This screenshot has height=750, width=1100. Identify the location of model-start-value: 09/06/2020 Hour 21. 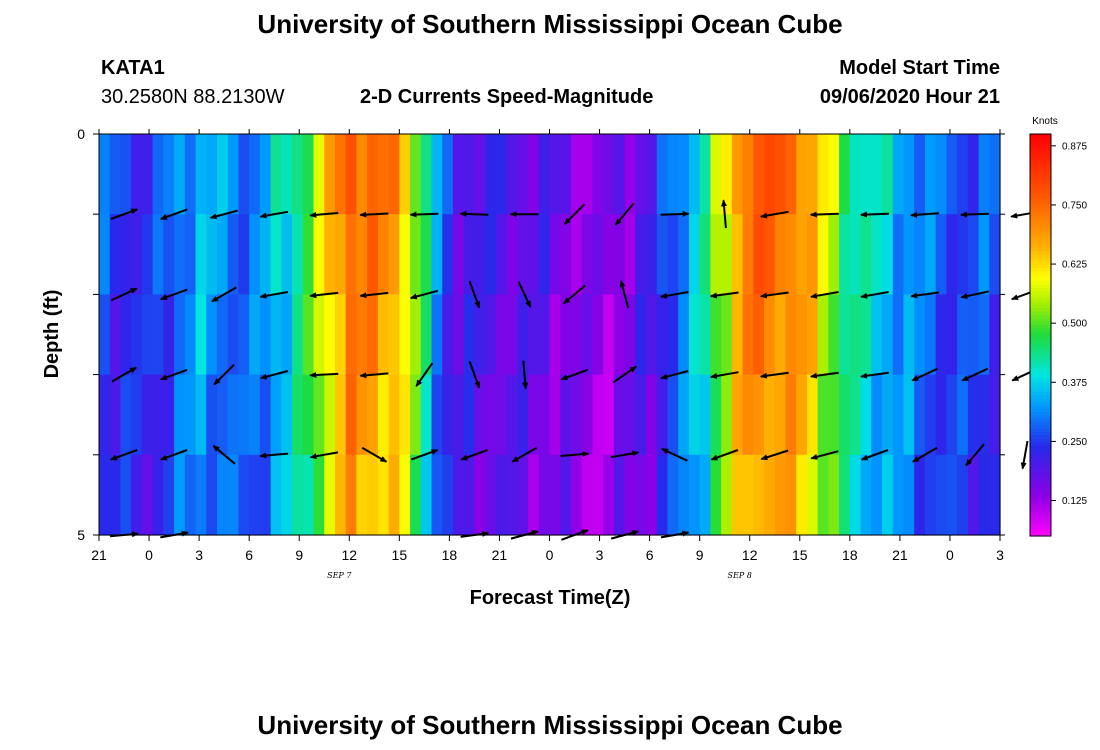
(909, 97).